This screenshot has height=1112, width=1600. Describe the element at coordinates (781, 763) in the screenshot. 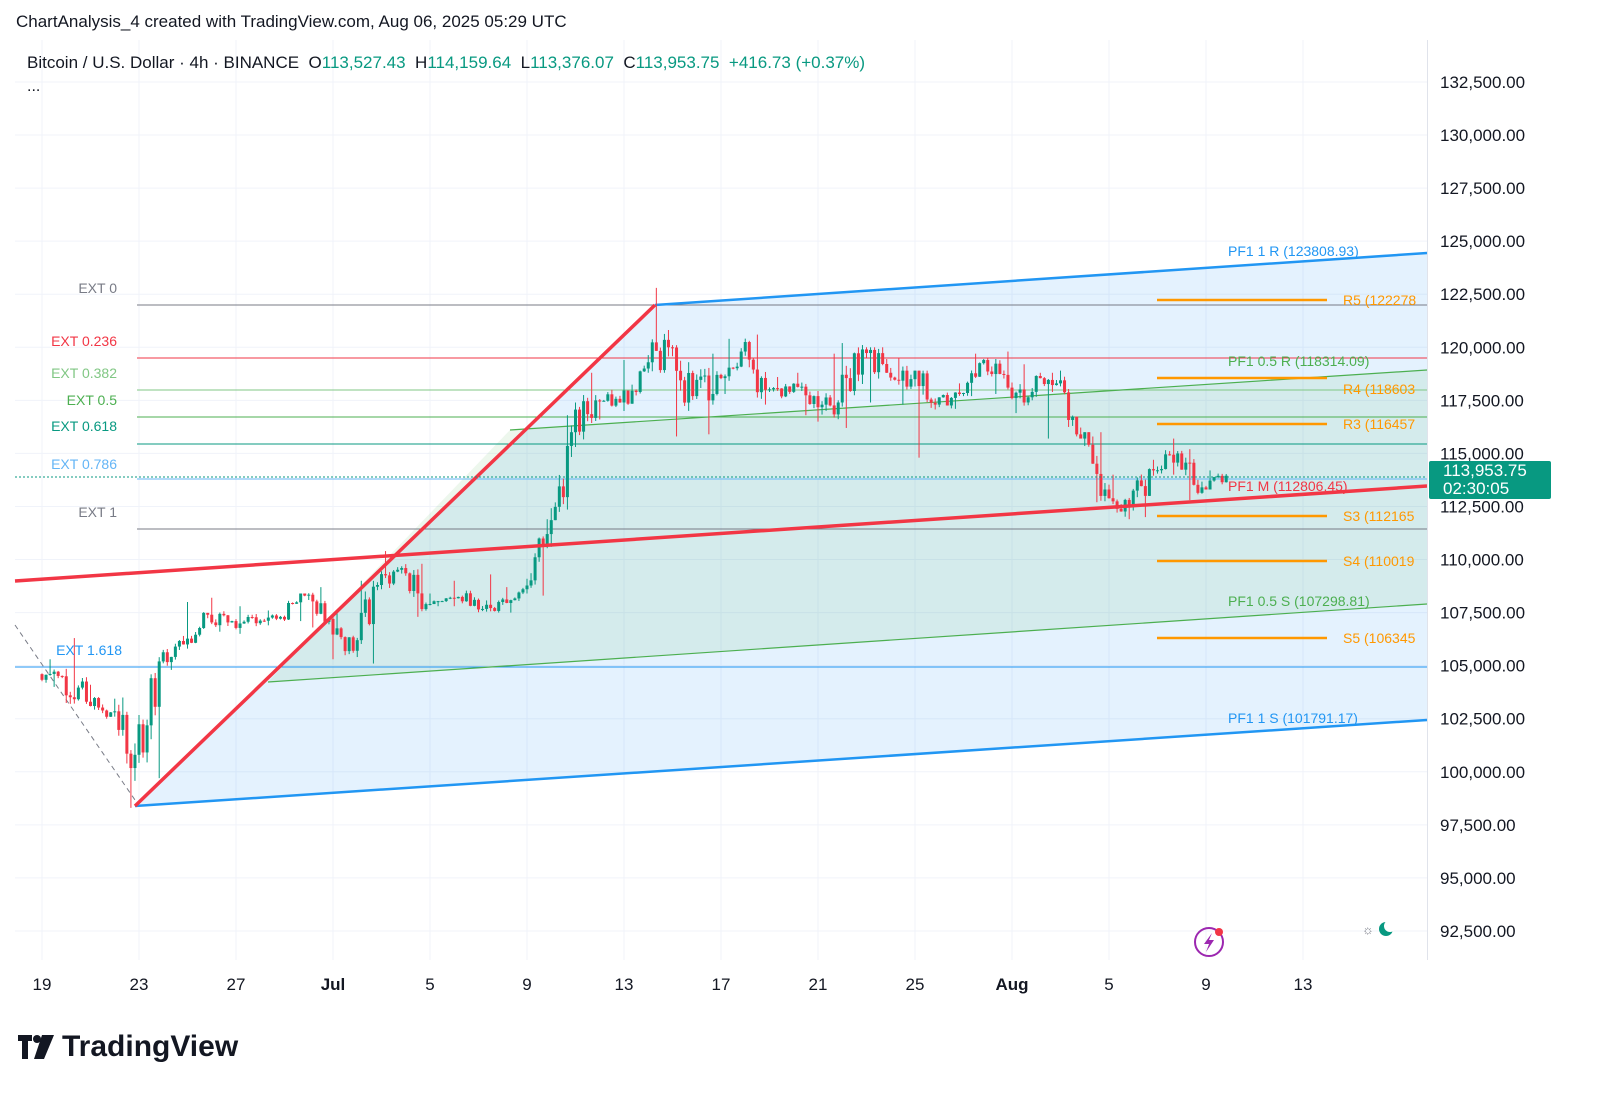

I see `pitchfork-lower` at that location.